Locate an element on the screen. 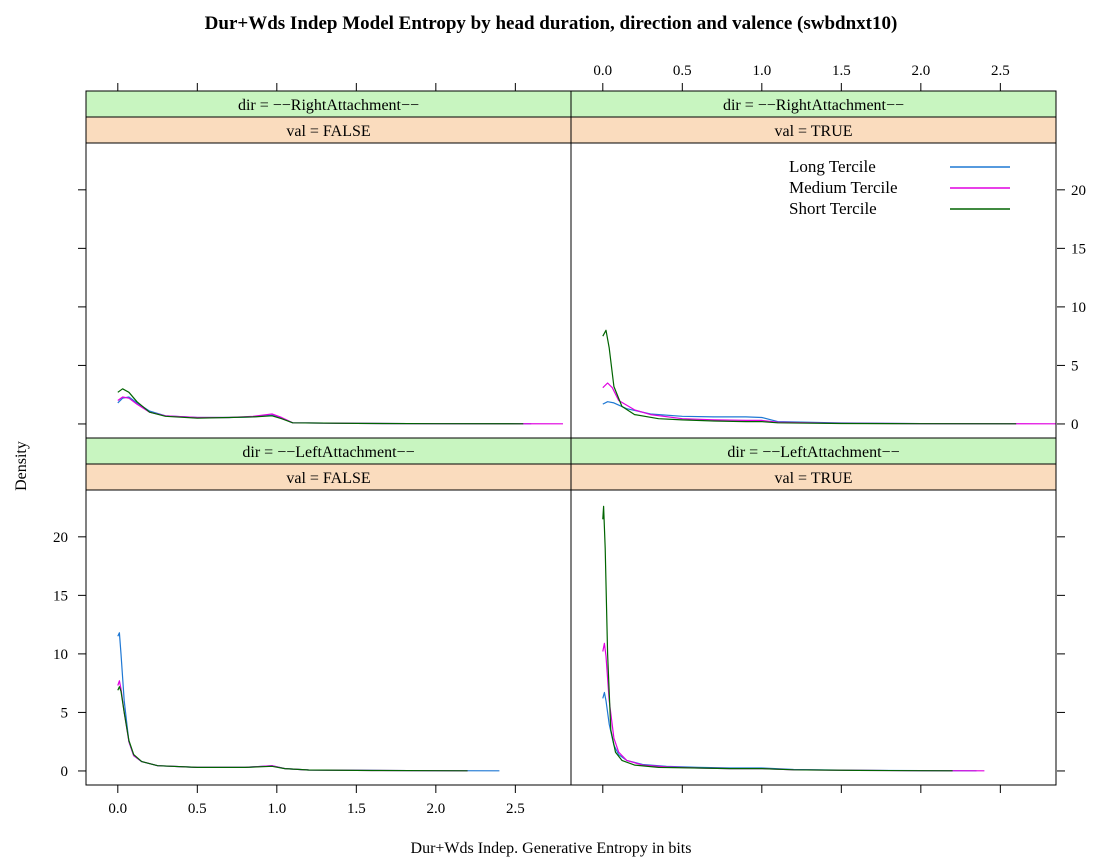  x-tick-label-top: 0.0 is located at coordinates (602, 71).